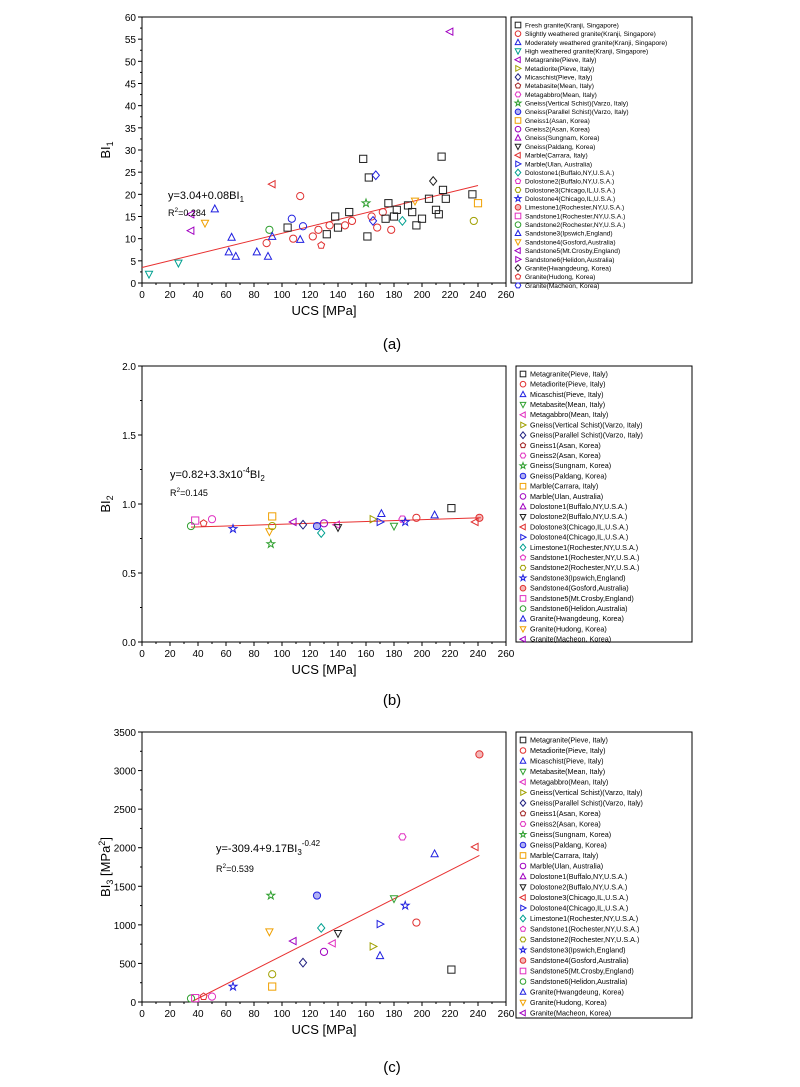 The height and width of the screenshot is (1087, 800). What do you see at coordinates (478, 295) in the screenshot?
I see `x-tick-label: 240` at bounding box center [478, 295].